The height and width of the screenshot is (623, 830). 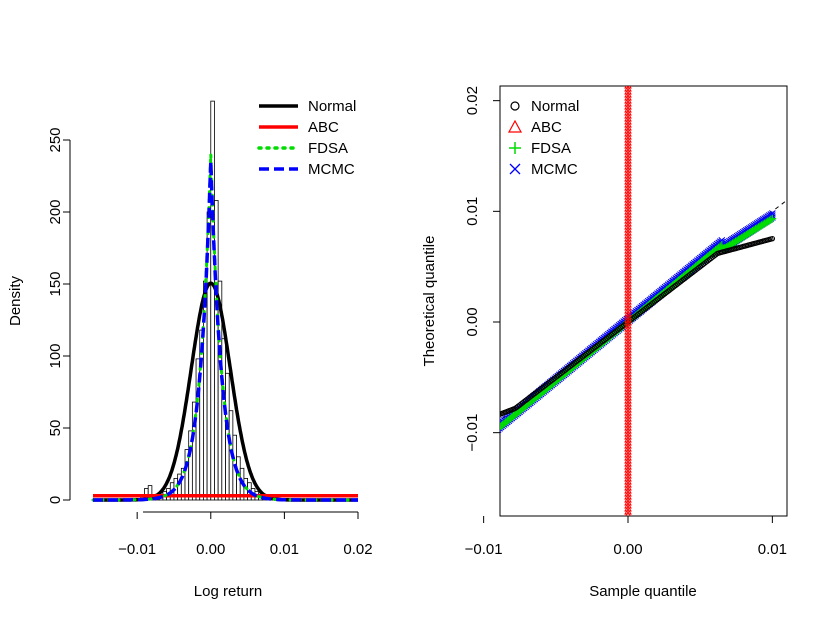 I want to click on x-ticks: −0.010.000.010.02, so click(x=626, y=537).